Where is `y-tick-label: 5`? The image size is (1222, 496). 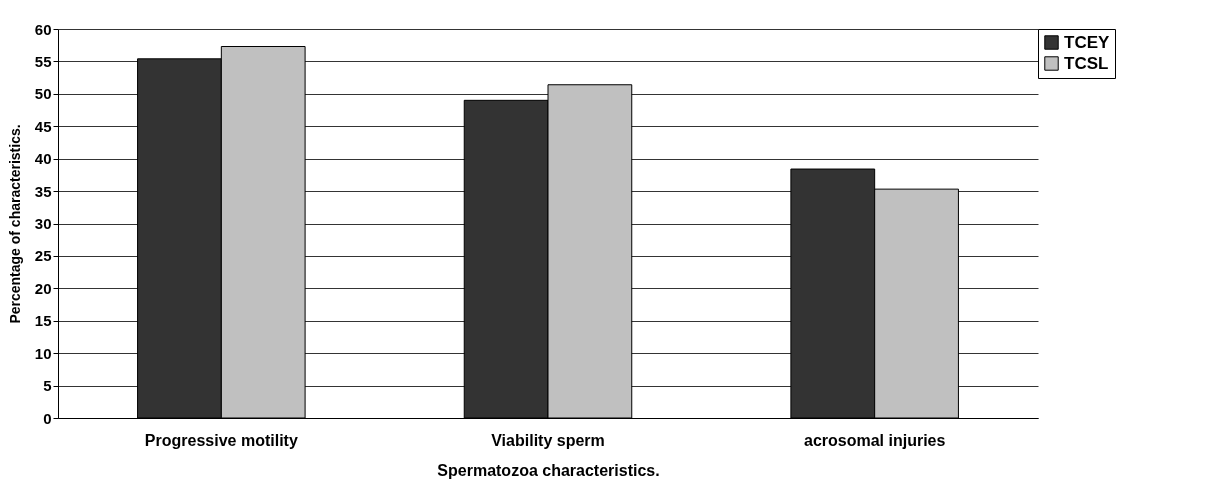
y-tick-label: 5 is located at coordinates (47, 386).